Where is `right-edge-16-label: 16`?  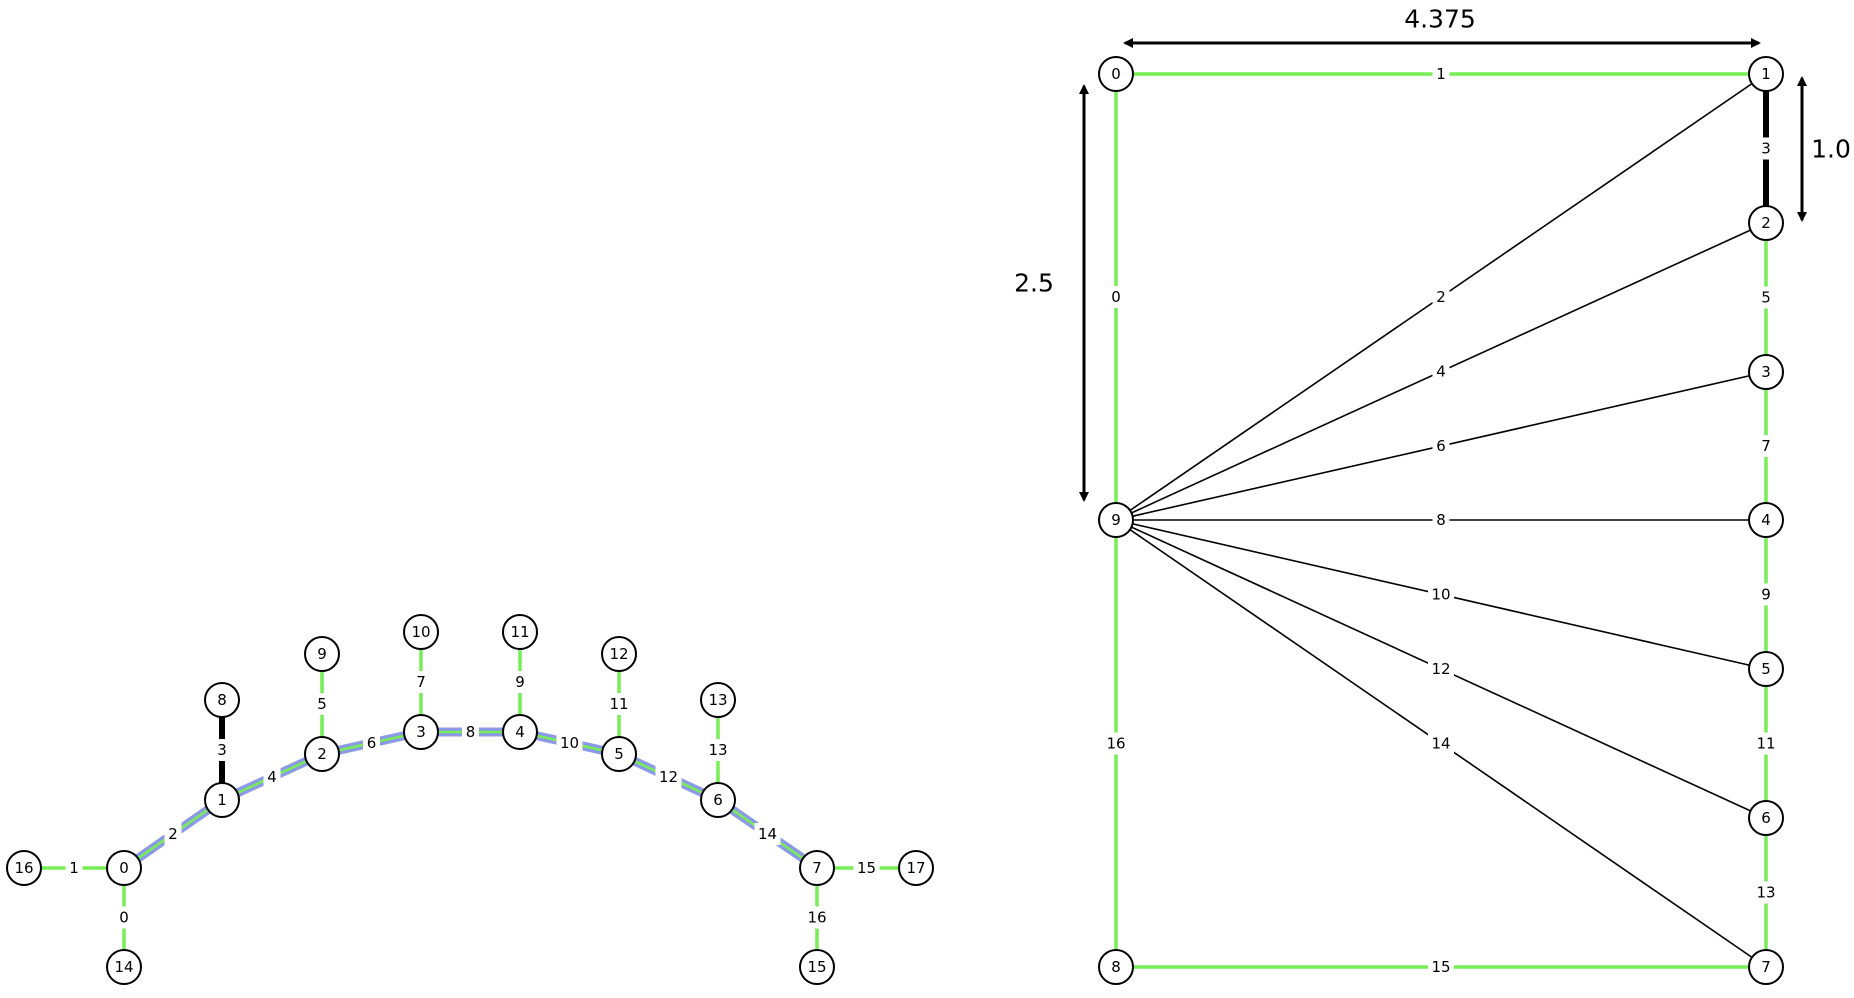
right-edge-16-label: 16 is located at coordinates (1115, 744).